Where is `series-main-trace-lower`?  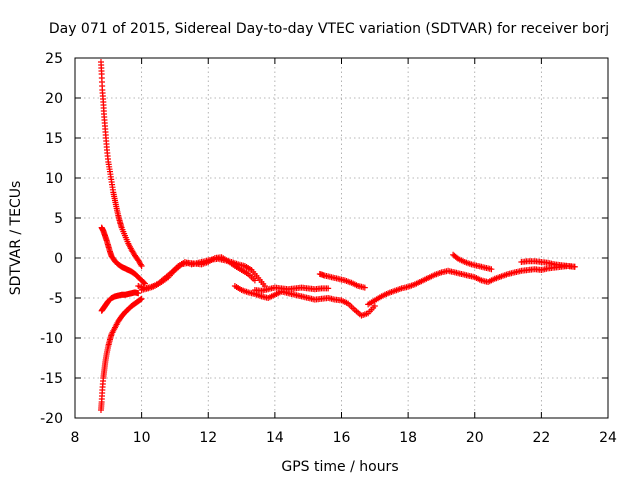 series-main-trace-lower is located at coordinates (198, 273).